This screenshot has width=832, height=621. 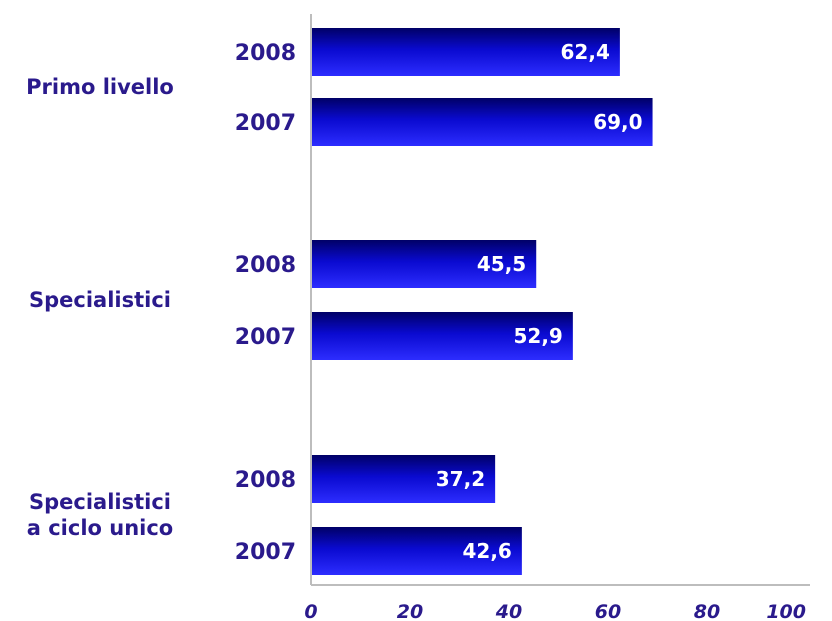 I want to click on x-tick-label: 80, so click(x=707, y=611).